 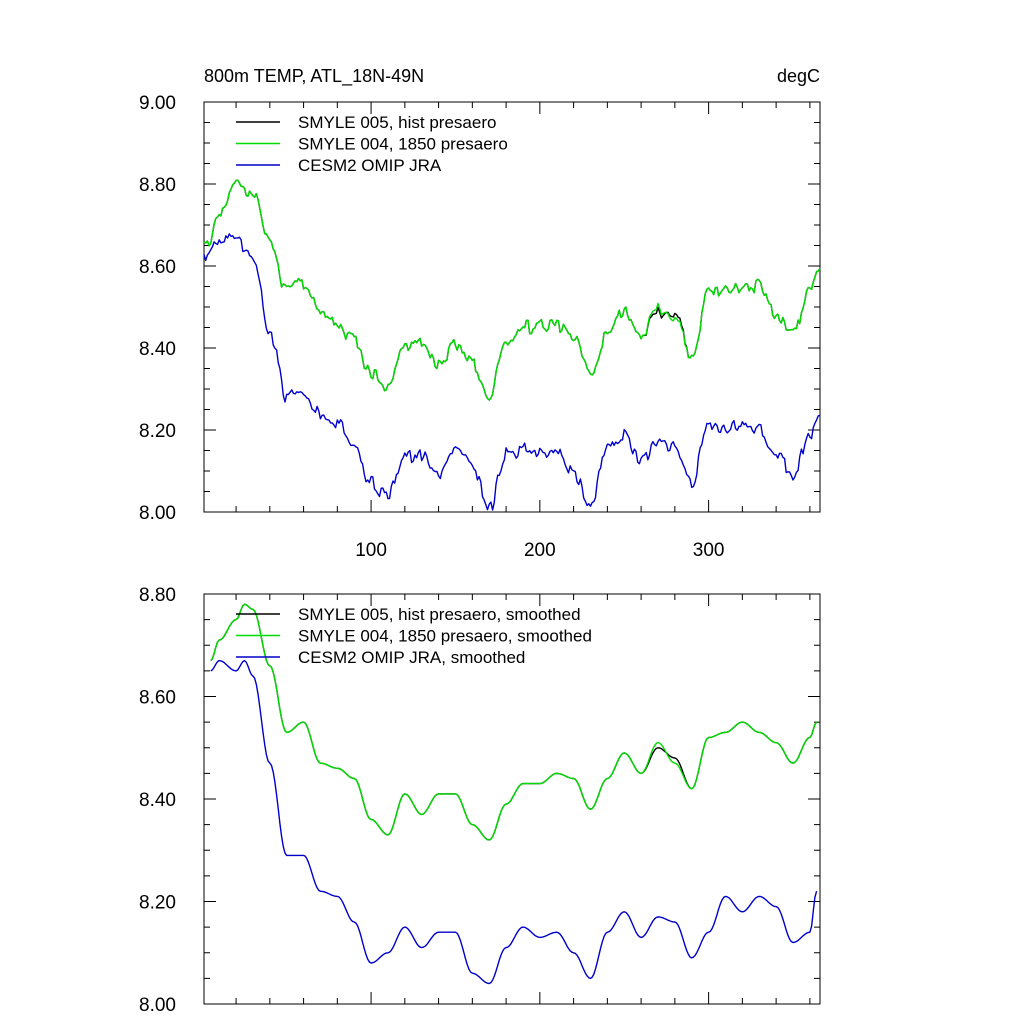 I want to click on x-tick-labels: 100 200 300, so click(x=539, y=550).